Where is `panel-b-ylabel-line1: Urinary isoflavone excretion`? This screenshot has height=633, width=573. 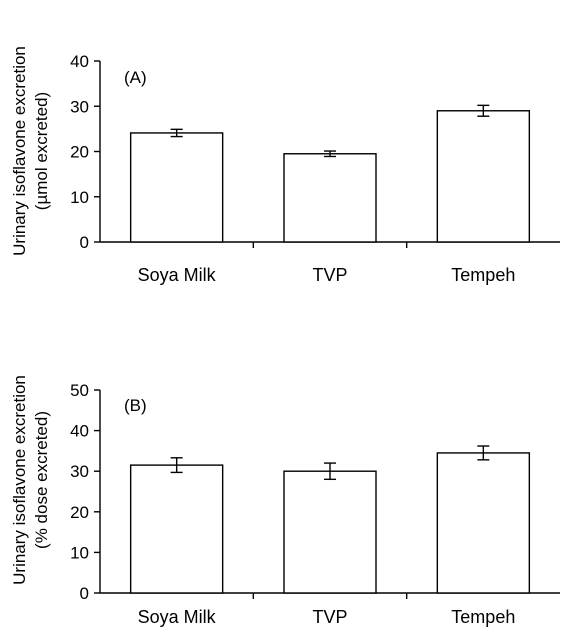
panel-b-ylabel-line1: Urinary isoflavone excretion is located at coordinates (19, 480).